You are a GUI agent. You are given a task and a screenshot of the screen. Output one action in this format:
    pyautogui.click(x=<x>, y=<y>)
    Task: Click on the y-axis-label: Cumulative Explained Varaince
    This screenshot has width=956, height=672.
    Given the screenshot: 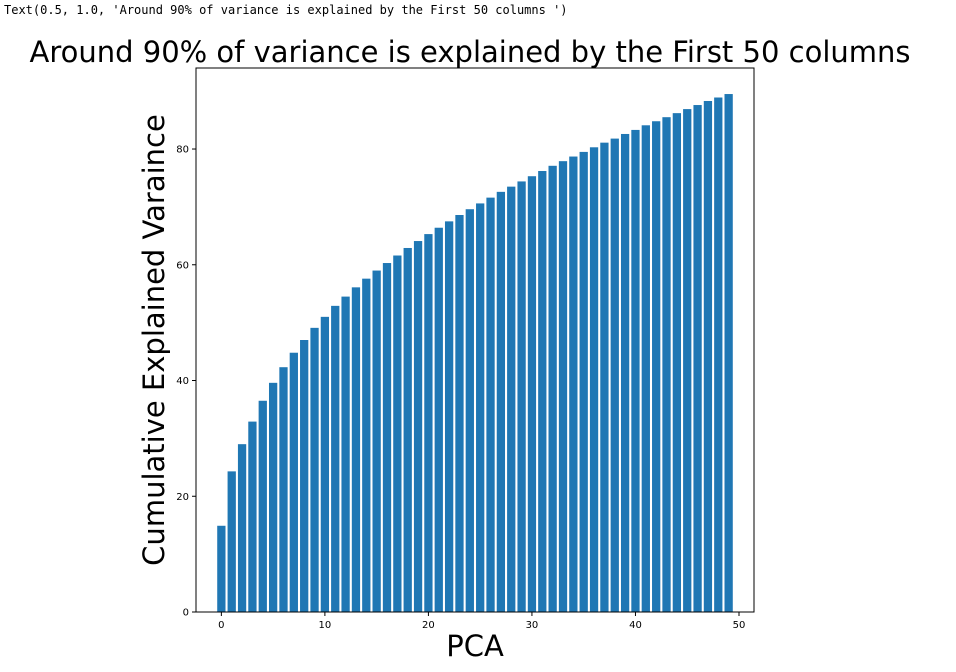 What is the action you would take?
    pyautogui.click(x=154, y=340)
    